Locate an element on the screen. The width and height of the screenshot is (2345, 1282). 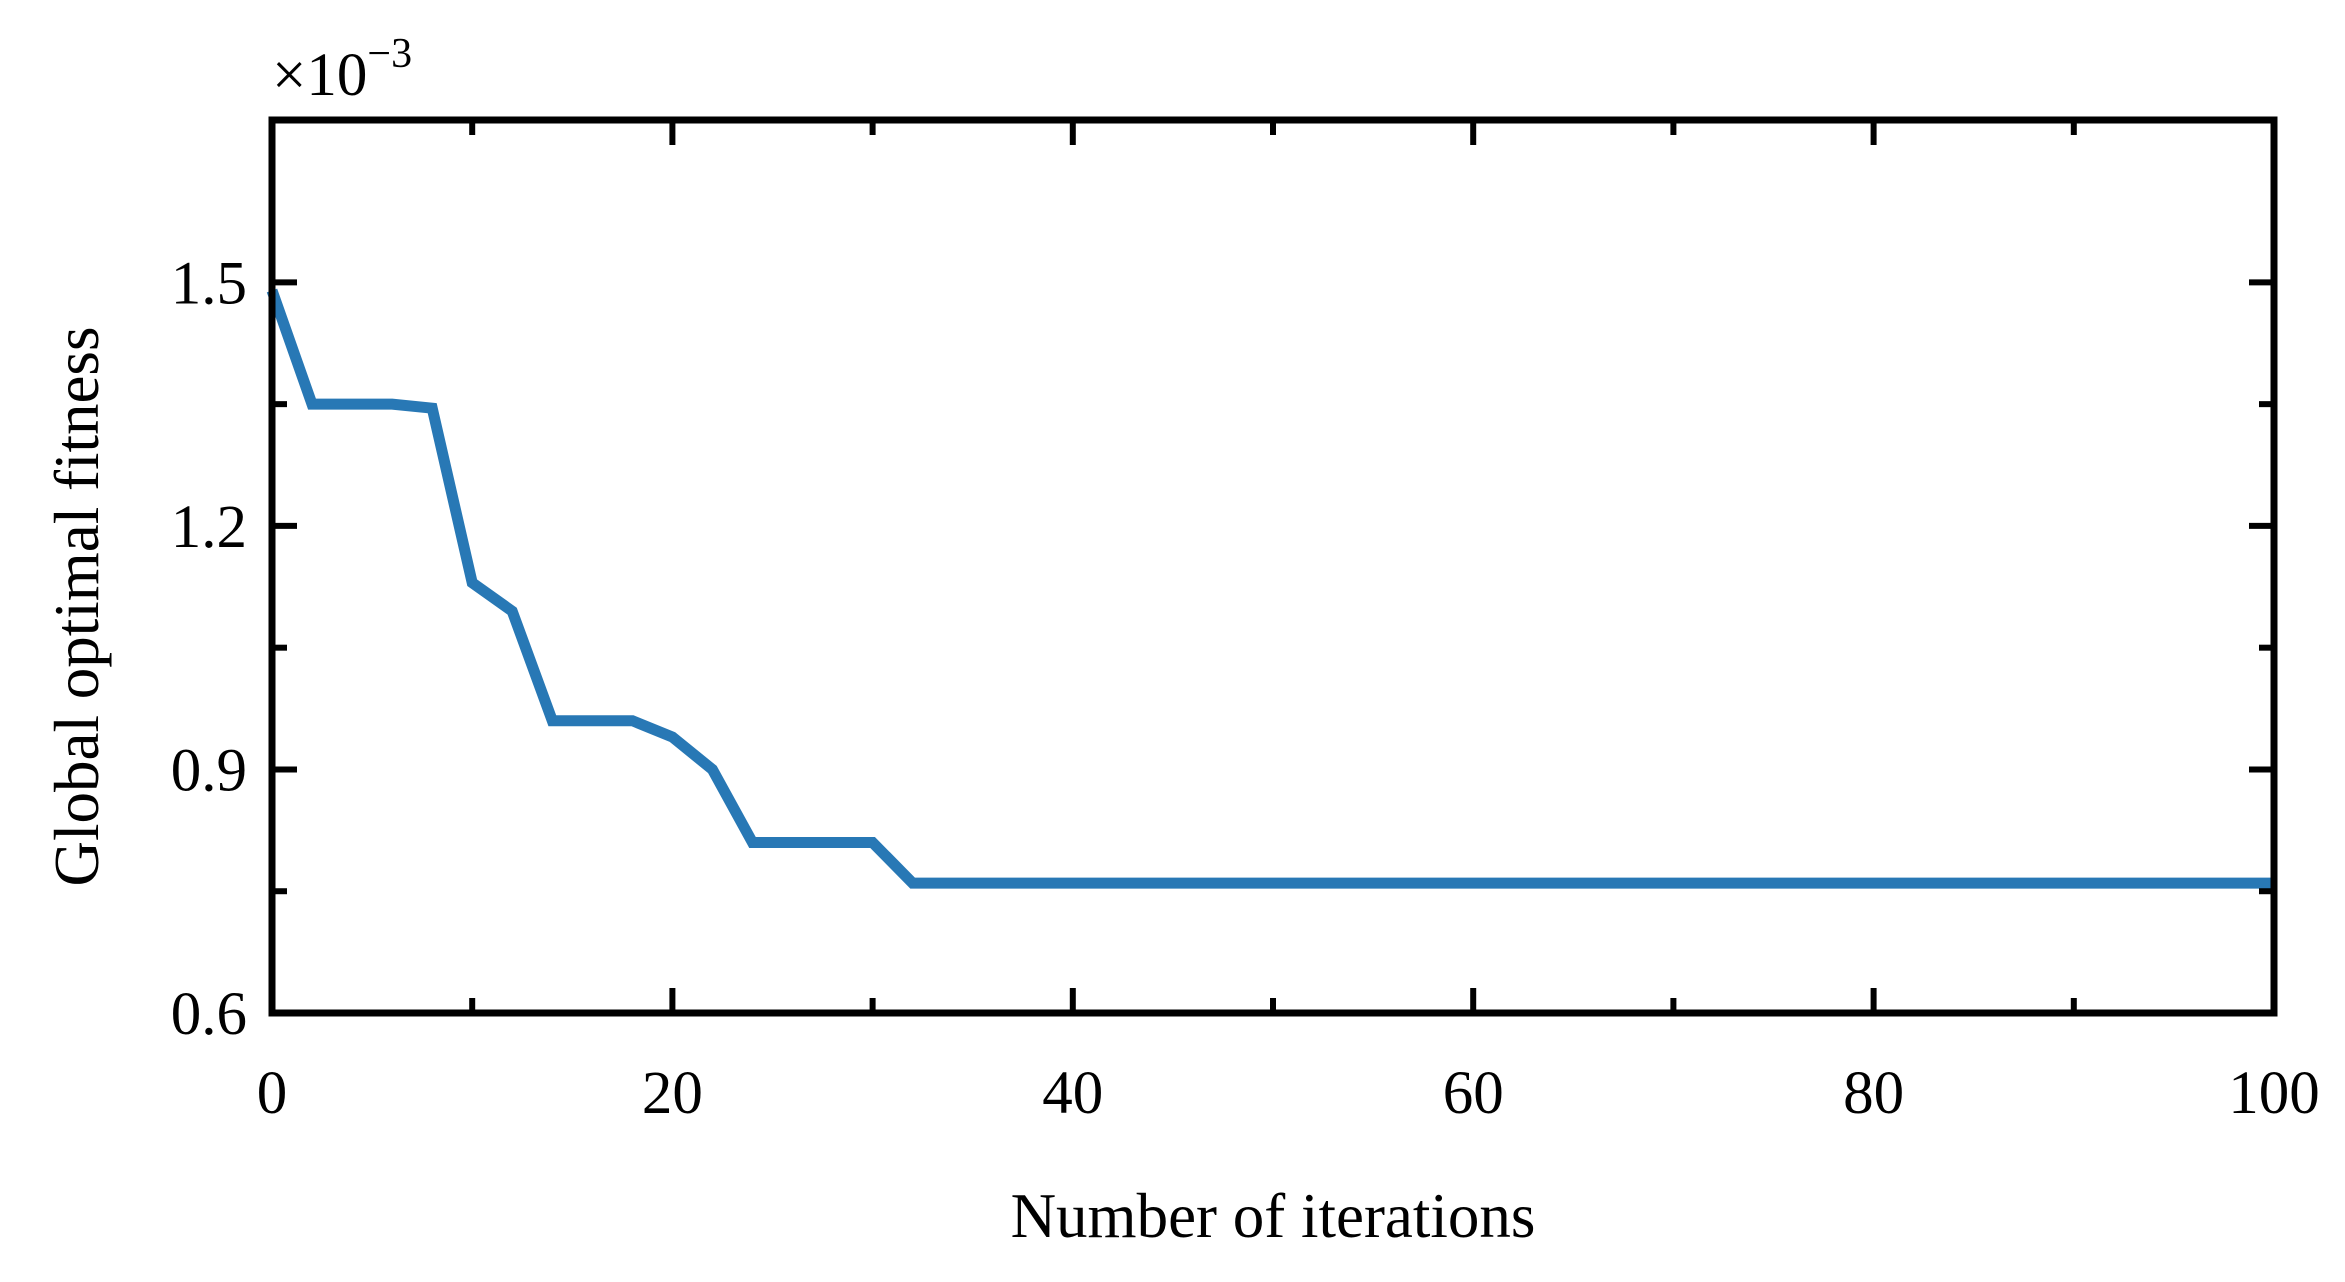
x-tick-label: 0 is located at coordinates (272, 1093).